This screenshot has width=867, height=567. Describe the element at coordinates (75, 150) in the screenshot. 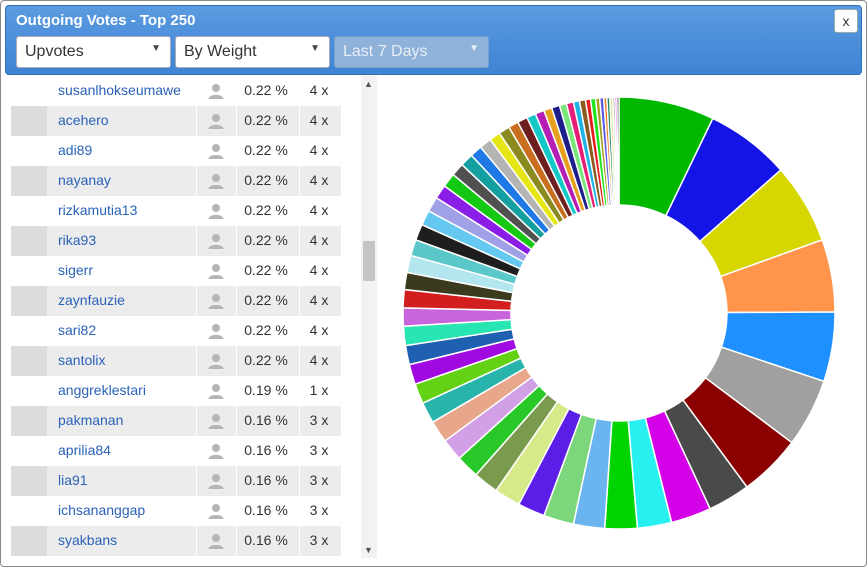

I see `account-link: adi89` at that location.